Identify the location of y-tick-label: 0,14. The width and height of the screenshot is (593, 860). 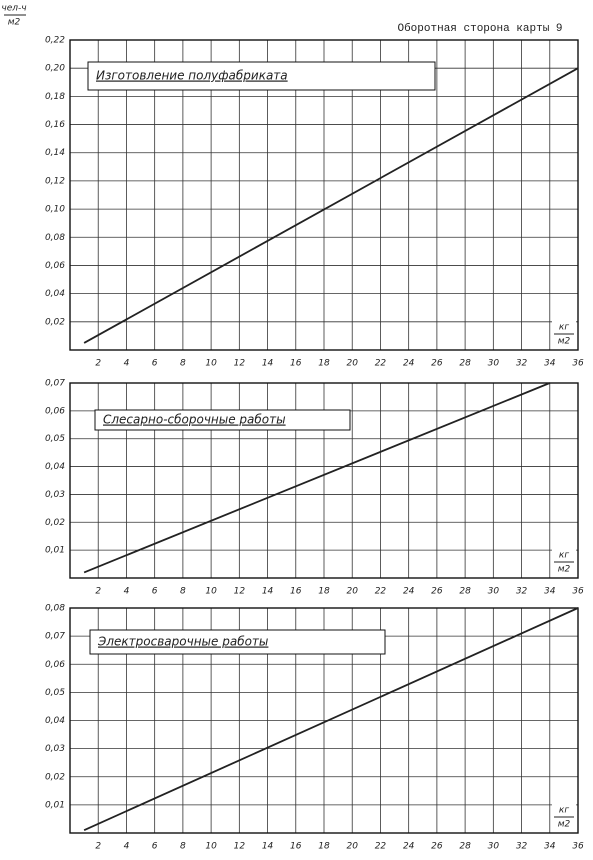
(55, 153).